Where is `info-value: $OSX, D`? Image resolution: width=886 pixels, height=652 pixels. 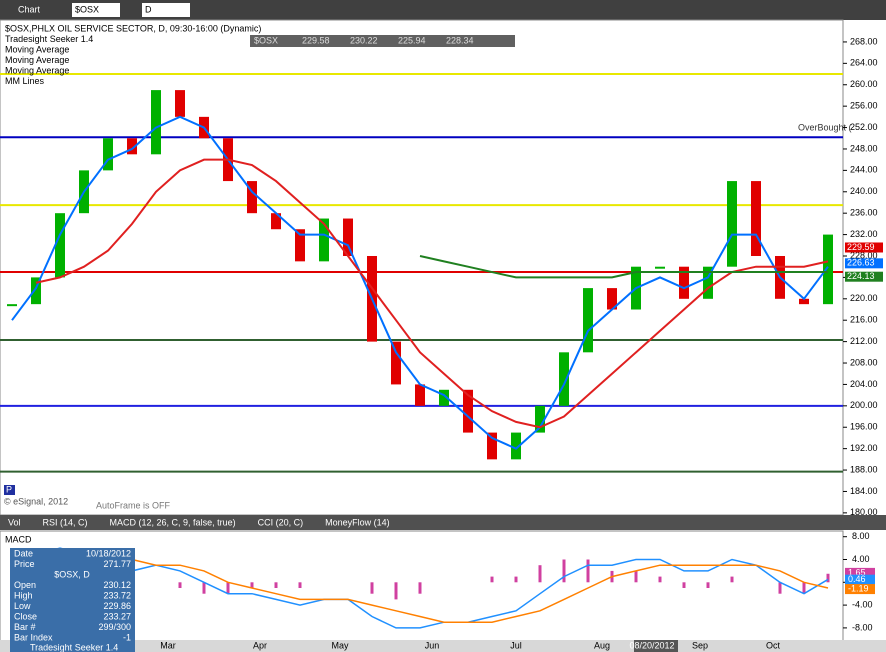
info-value: $OSX, D is located at coordinates (72, 574).